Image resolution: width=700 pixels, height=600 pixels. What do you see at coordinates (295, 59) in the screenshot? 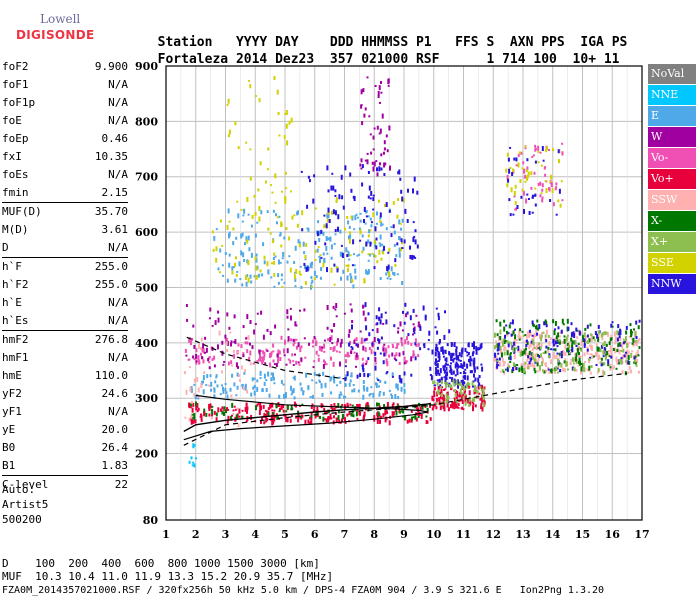
I see `header-value: Dez23` at bounding box center [295, 59].